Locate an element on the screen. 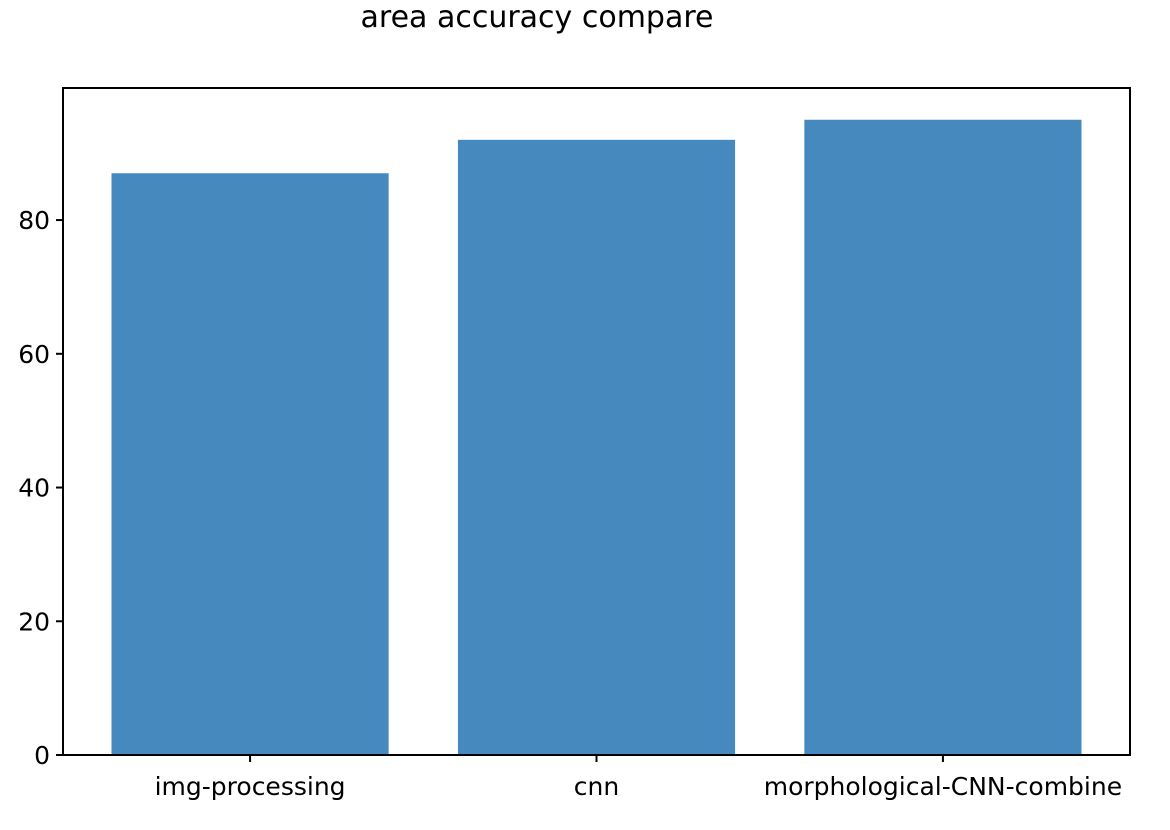 The width and height of the screenshot is (1170, 830). y-axis: 0 20 40 60 80 is located at coordinates (40, 488).